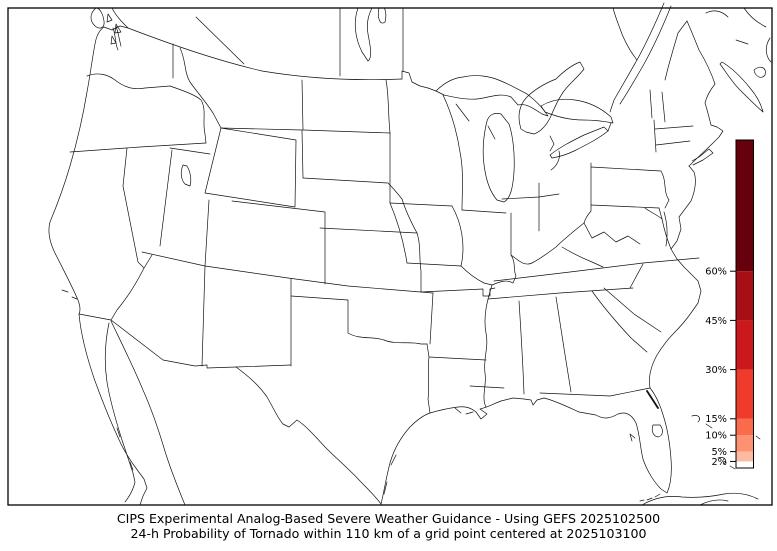 The height and width of the screenshot is (551, 777). I want to click on lake-winnipeg, so click(363, 34).